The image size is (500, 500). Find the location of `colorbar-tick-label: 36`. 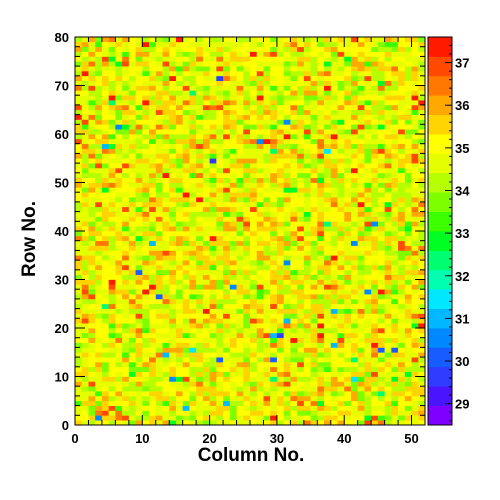

colorbar-tick-label: 36 is located at coordinates (462, 105).